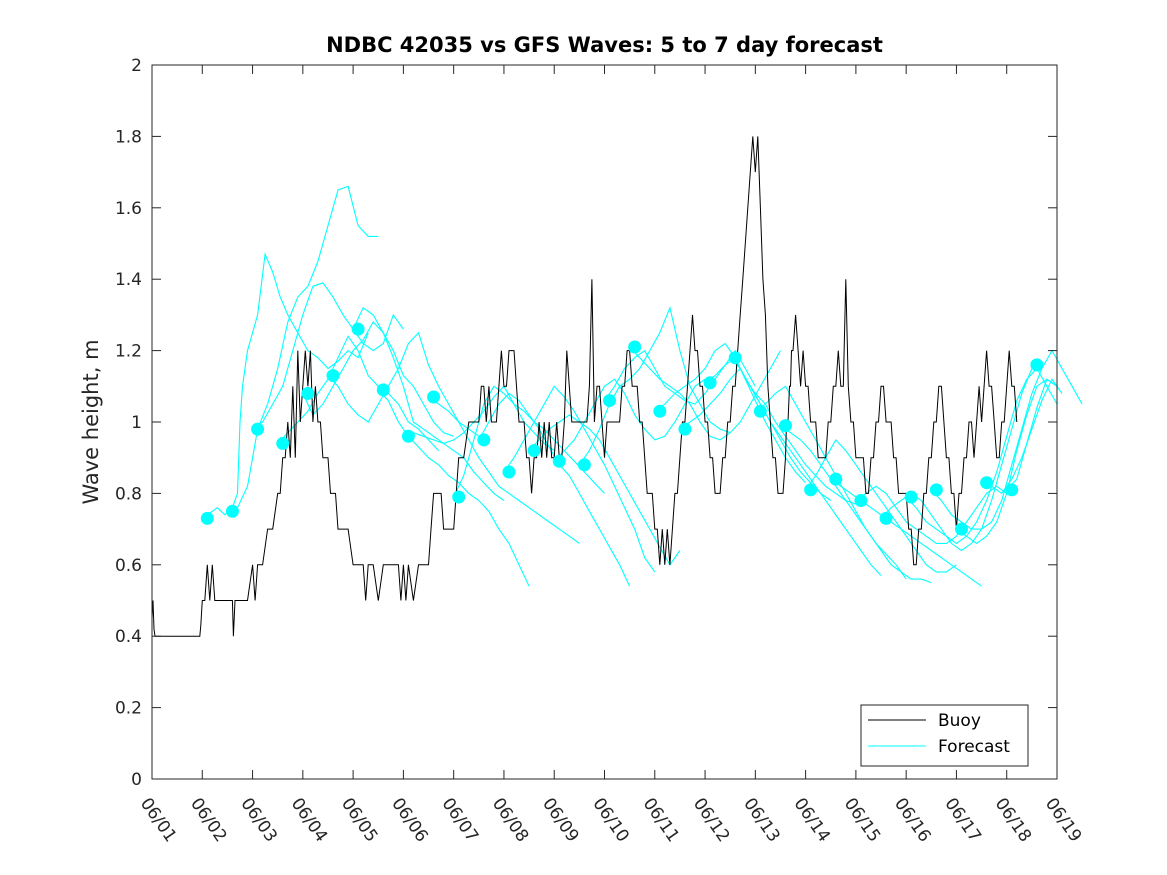 Image resolution: width=1167 pixels, height=875 pixels. What do you see at coordinates (91, 421) in the screenshot?
I see `y-axis-label: Wave height, m` at bounding box center [91, 421].